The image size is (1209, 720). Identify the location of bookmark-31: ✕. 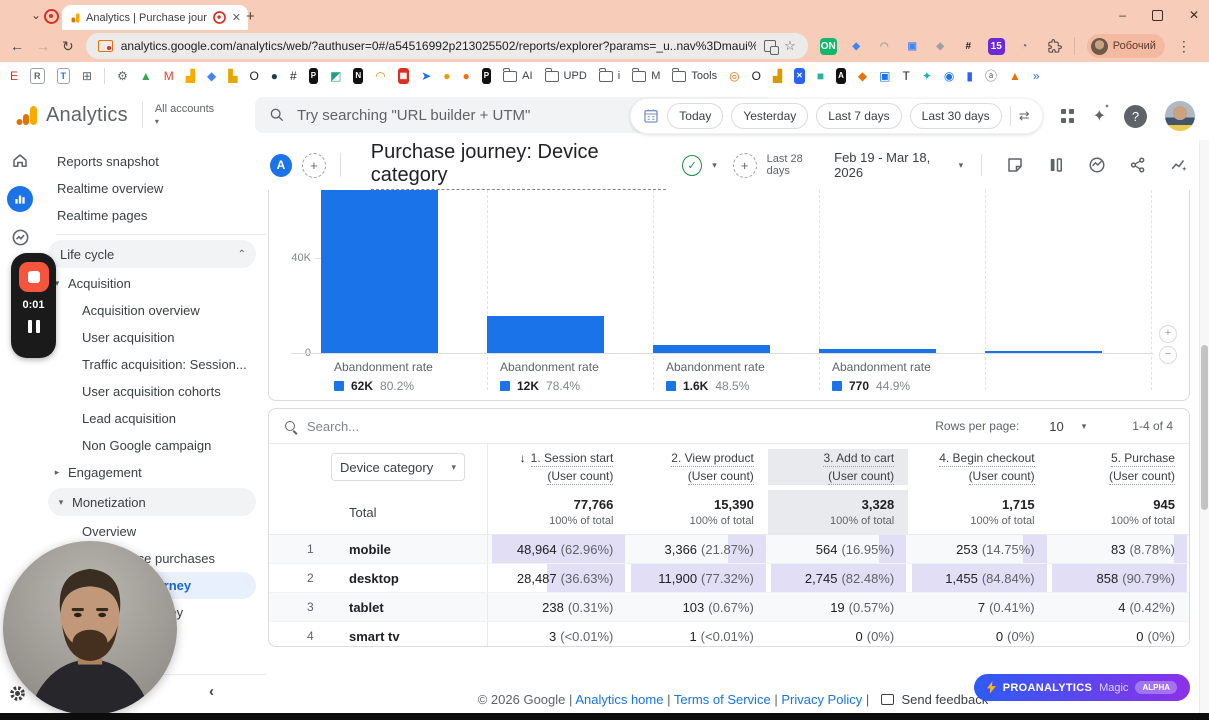
(799, 76).